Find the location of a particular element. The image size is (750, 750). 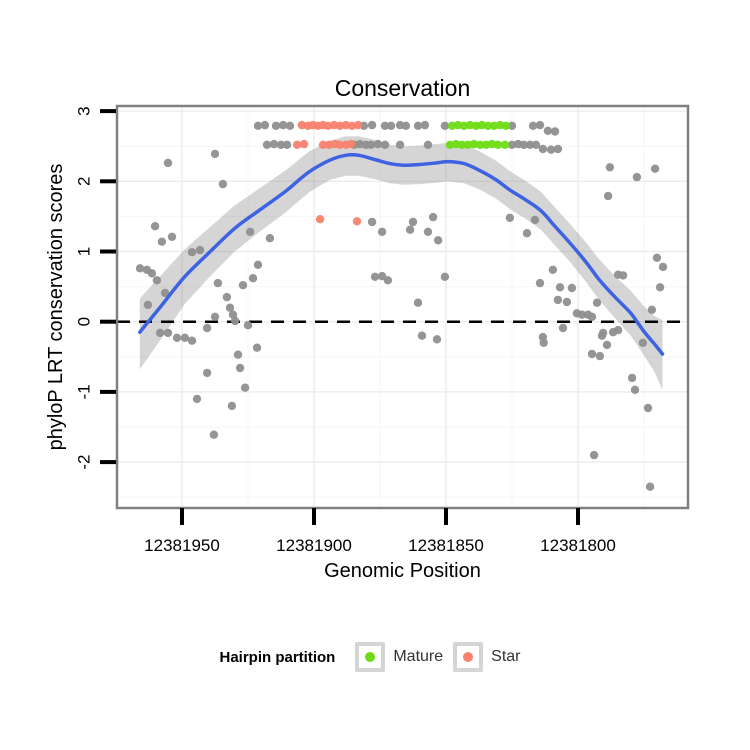

y-tick-label: 0 is located at coordinates (84, 321).